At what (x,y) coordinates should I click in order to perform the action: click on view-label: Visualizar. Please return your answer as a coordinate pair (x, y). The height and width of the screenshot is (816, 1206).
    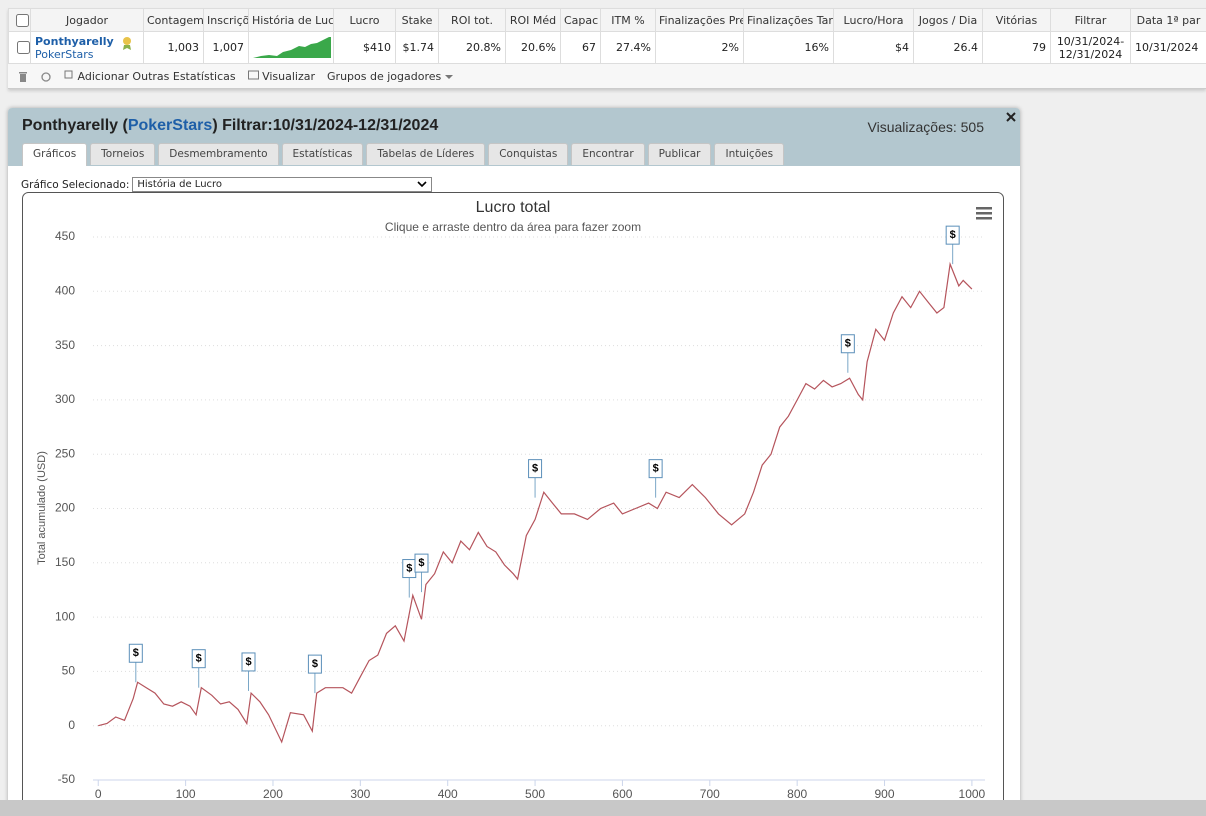
    Looking at the image, I should click on (289, 76).